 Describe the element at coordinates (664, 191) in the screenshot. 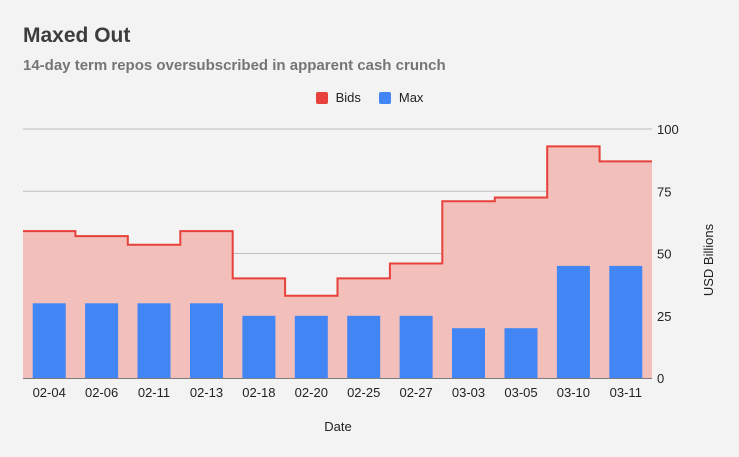

I see `y-tick-label: 75` at that location.